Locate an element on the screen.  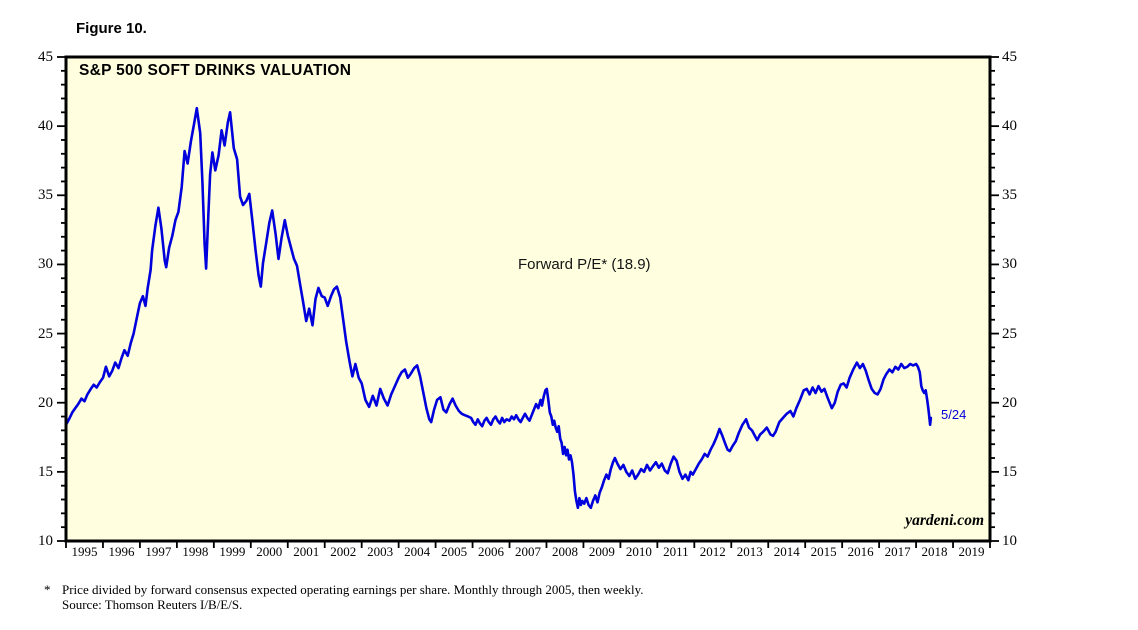
watermark: yardeni.com is located at coordinates (944, 520).